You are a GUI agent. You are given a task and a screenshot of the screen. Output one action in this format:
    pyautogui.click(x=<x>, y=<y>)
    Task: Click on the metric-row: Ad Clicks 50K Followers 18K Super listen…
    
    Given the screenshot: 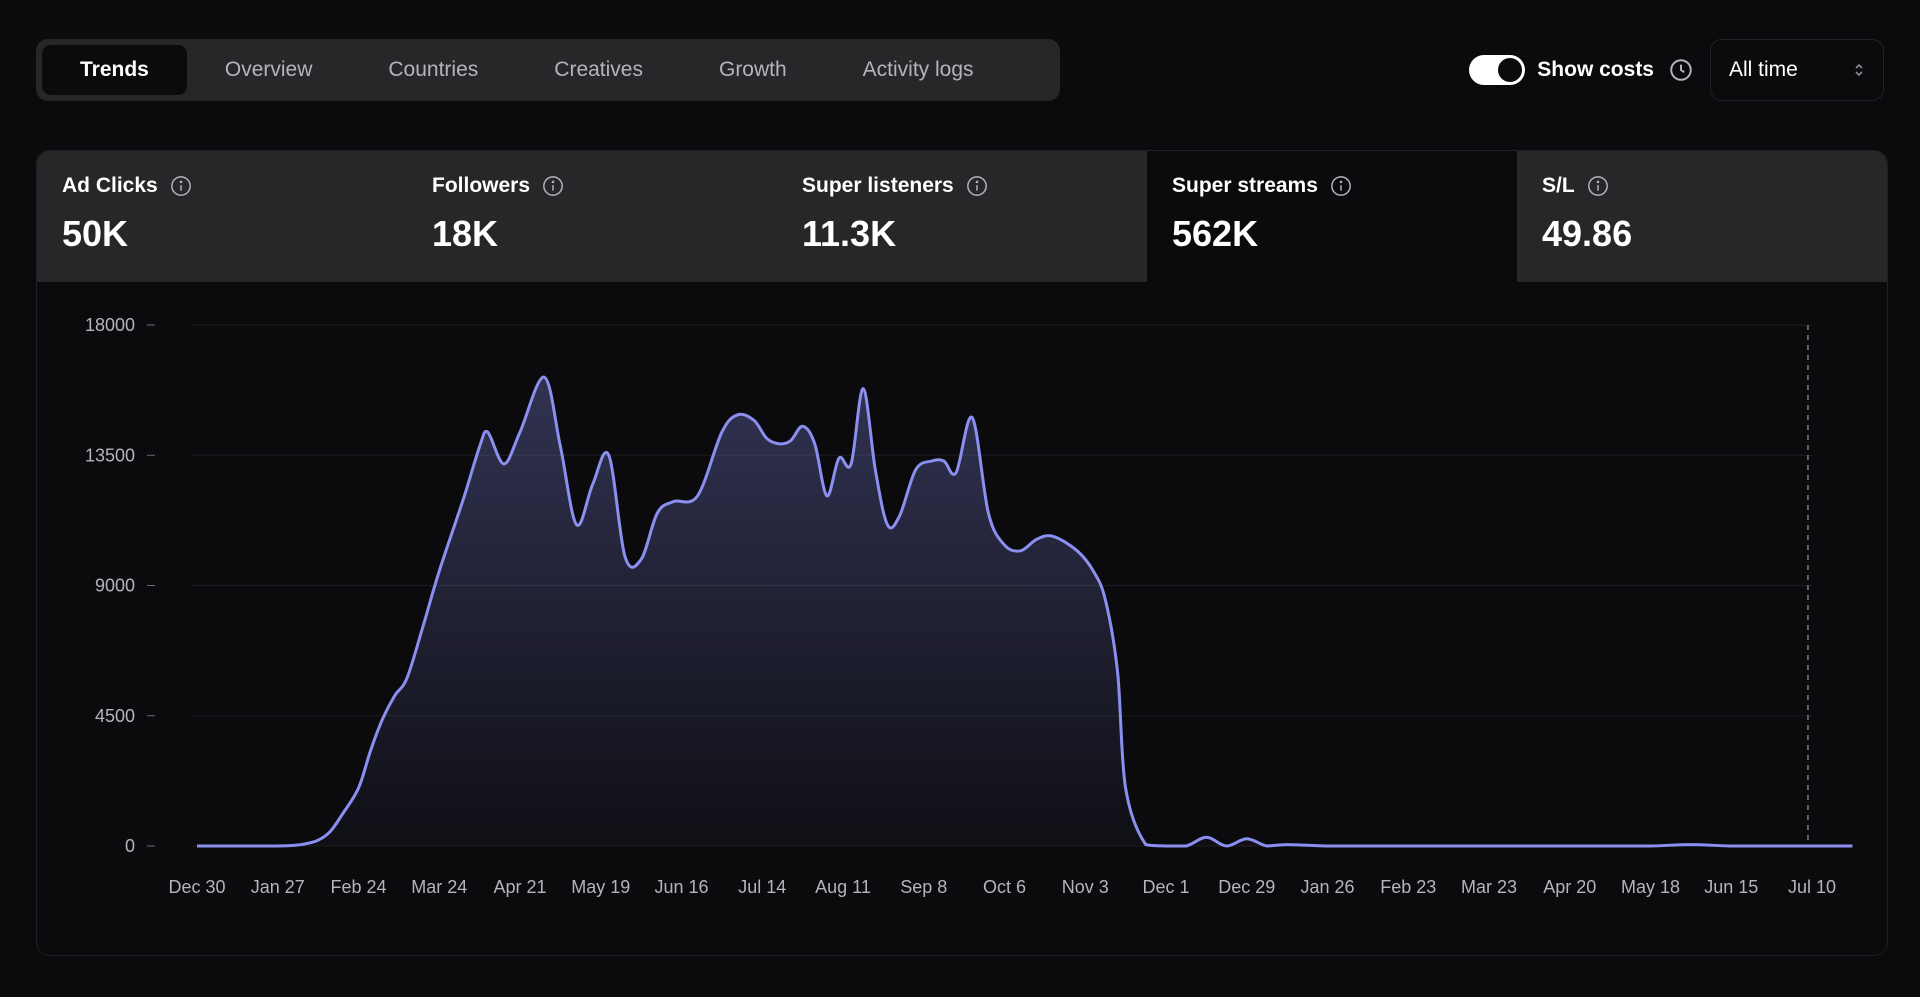 What is the action you would take?
    pyautogui.click(x=962, y=216)
    